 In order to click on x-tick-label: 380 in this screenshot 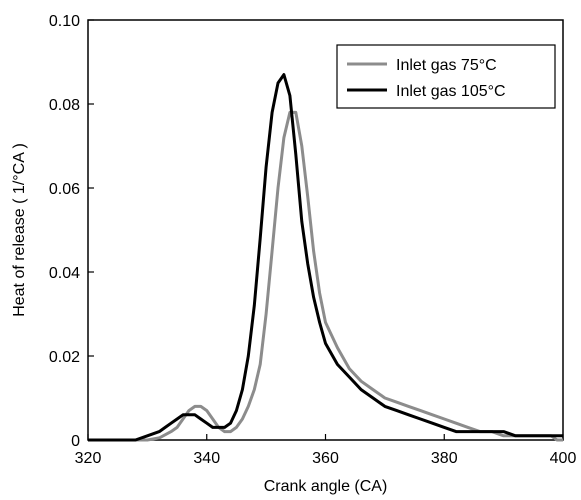, I will do `click(444, 458)`.